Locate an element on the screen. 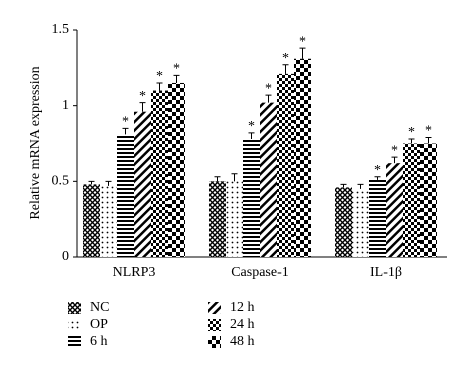  y-axis-label: Relative mRNA expression is located at coordinates (35, 142).